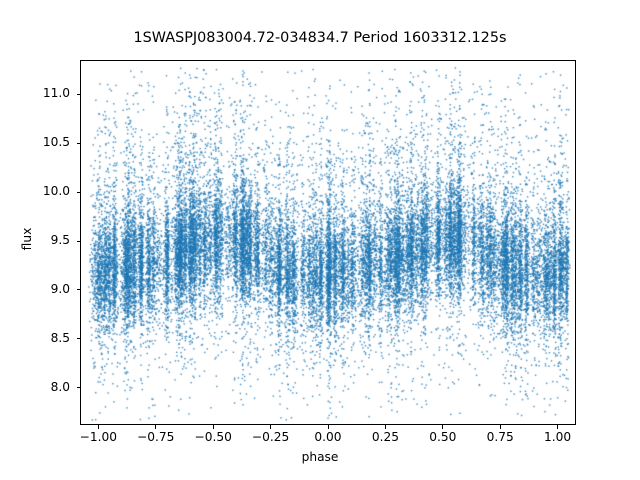  I want to click on x-tick-label: 1.00, so click(558, 437).